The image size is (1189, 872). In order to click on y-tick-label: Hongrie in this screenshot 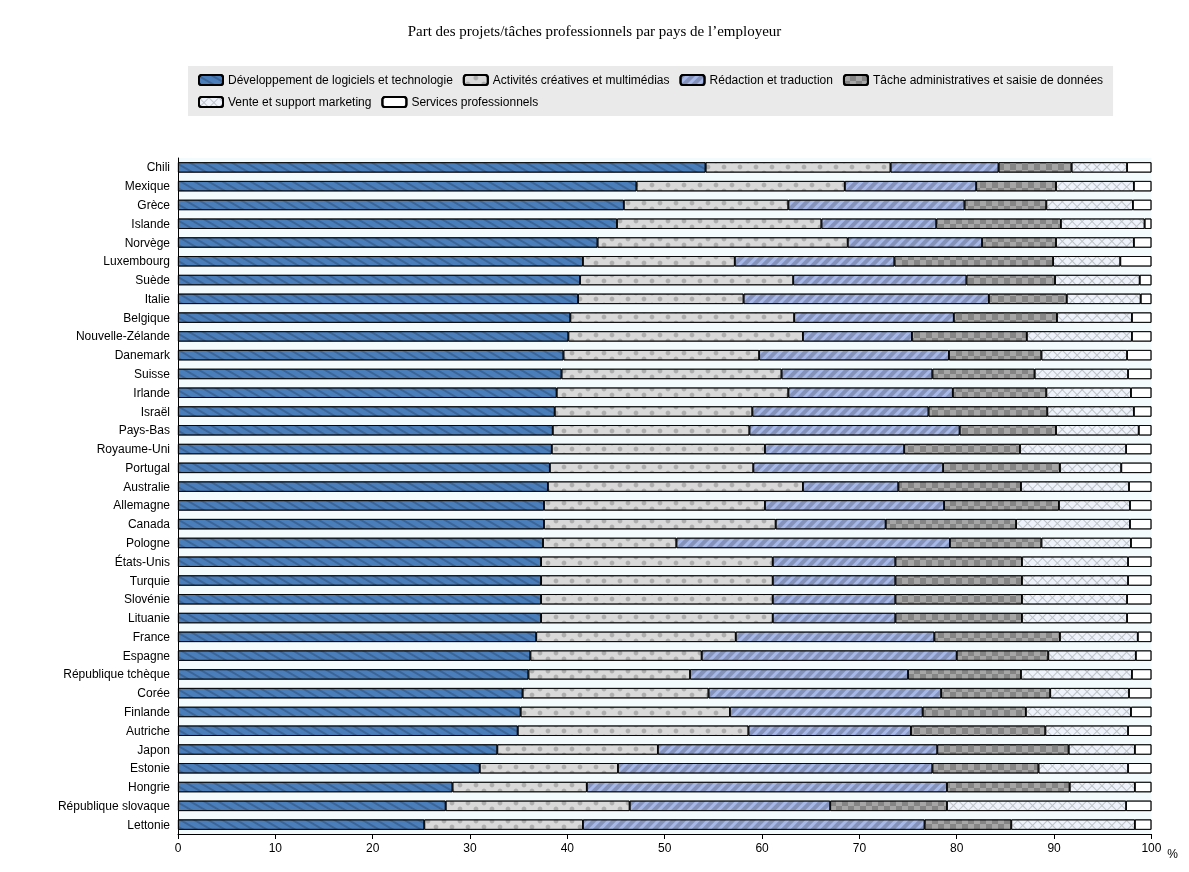, I will do `click(149, 787)`.